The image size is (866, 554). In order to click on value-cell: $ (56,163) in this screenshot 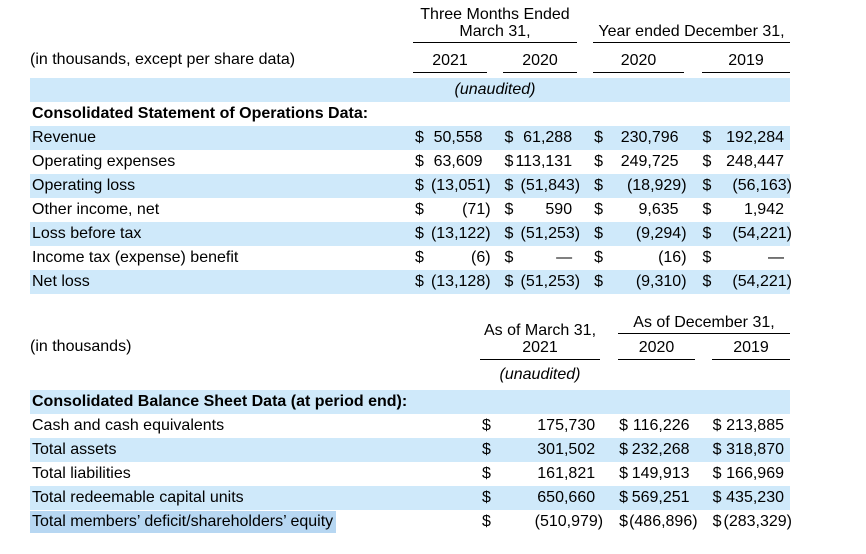, I will do `click(747, 186)`.